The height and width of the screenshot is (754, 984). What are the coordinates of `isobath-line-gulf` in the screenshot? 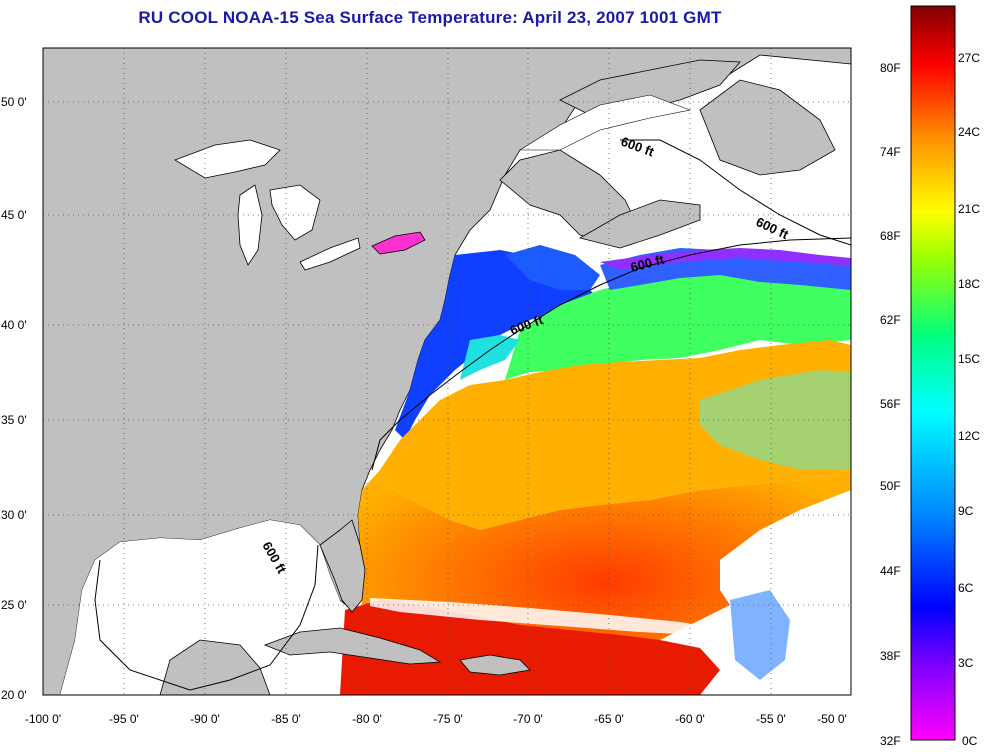 It's located at (206, 617).